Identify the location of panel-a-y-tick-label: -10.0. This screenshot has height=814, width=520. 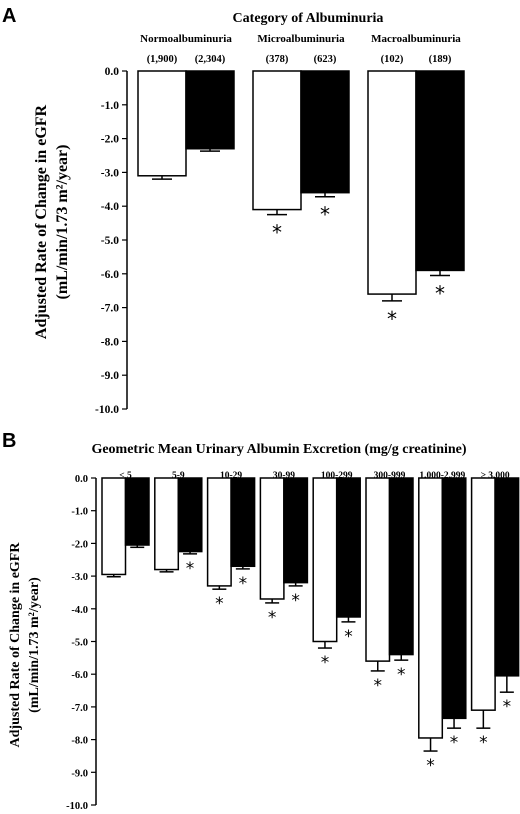
(107, 410).